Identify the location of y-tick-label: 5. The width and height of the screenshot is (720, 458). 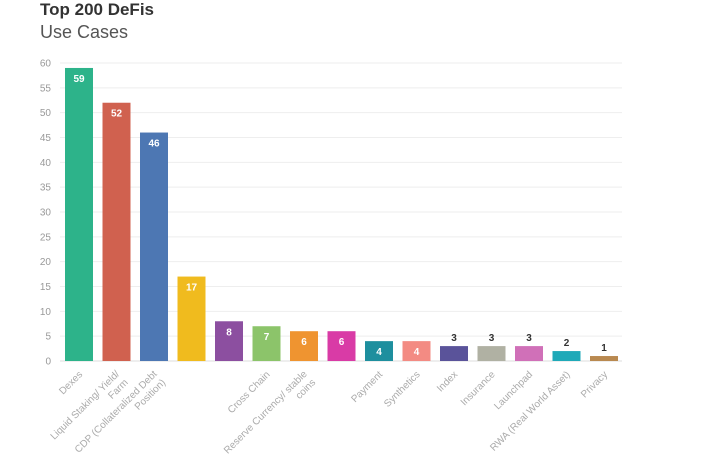
(48, 337).